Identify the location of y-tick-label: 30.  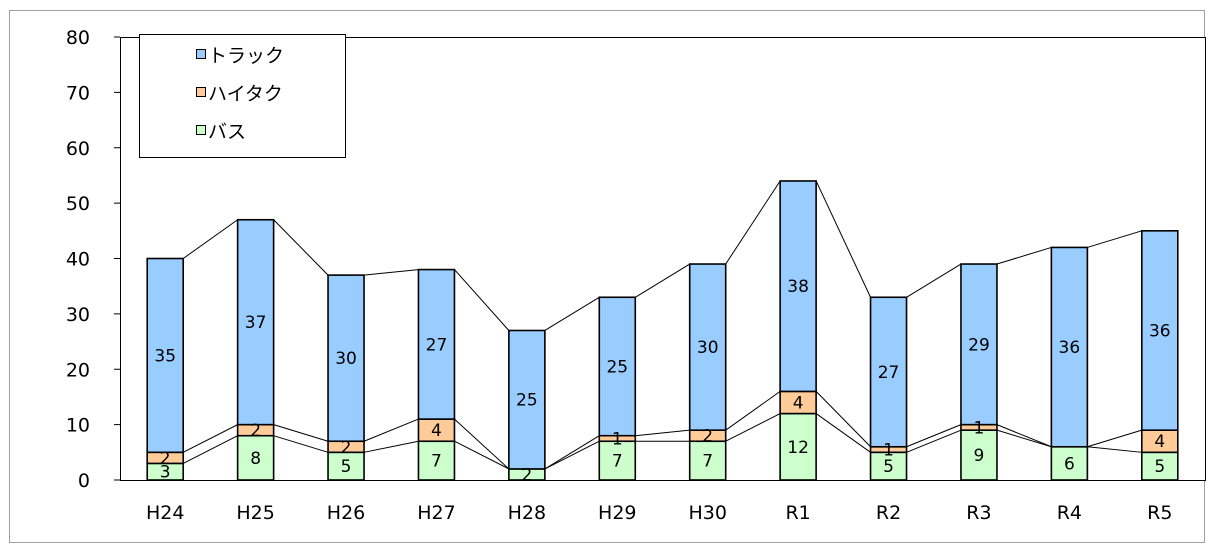
(78, 315).